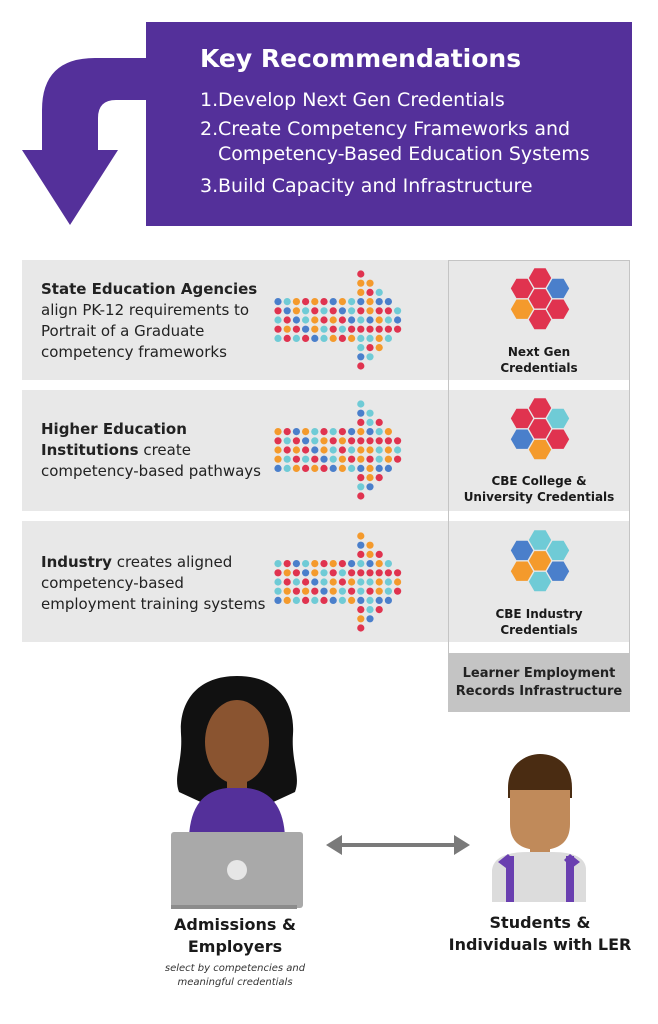  Describe the element at coordinates (539, 682) in the screenshot. I see `ler-infrastructure-box: Learner Employment Records Infrastructure` at that location.